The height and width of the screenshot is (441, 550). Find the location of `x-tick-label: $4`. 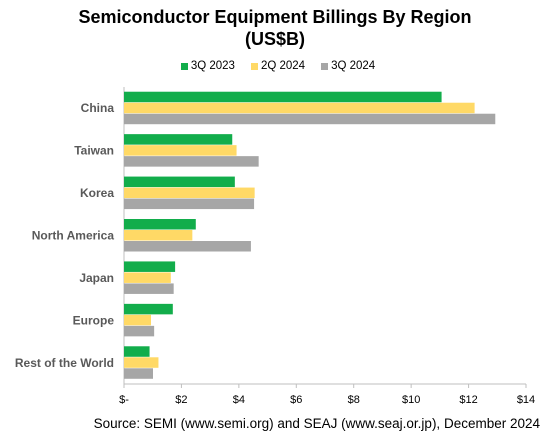

x-tick-label: $4 is located at coordinates (239, 400).